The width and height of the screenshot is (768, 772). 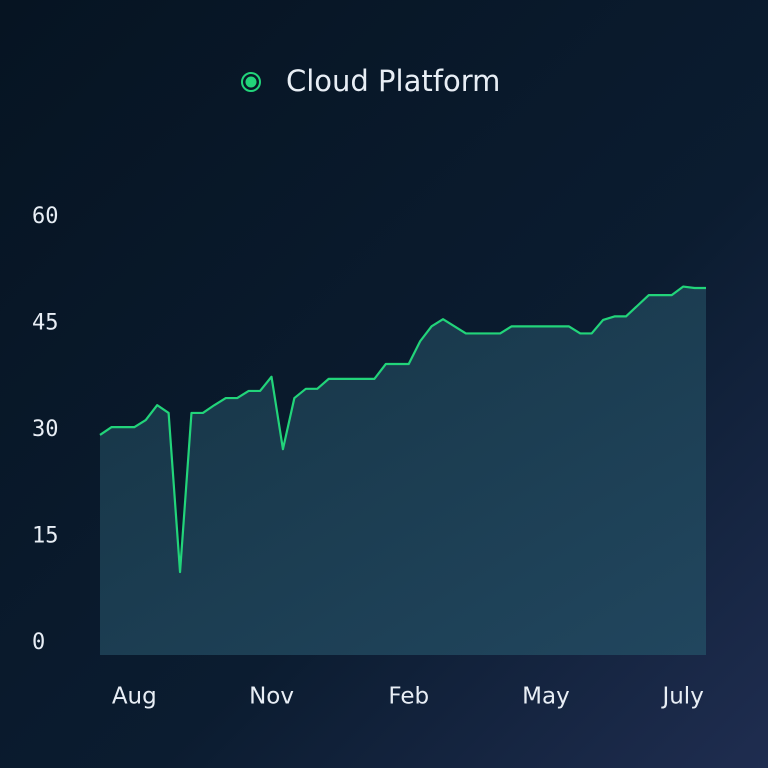 I want to click on x-tick-label: Feb, so click(x=408, y=697).